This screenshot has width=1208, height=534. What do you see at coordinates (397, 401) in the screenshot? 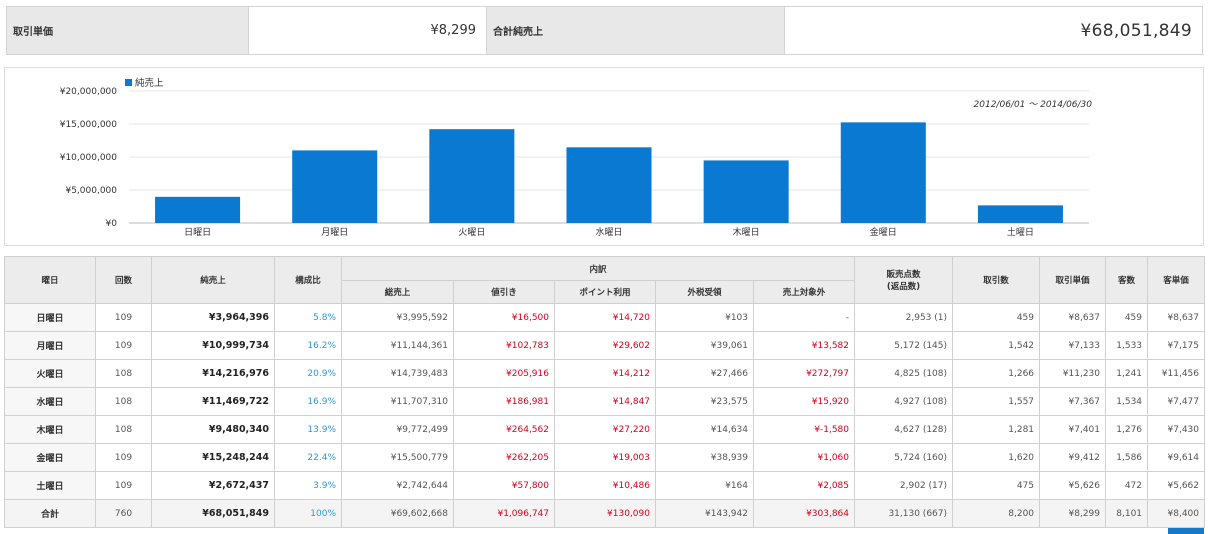
I see `cell-gross: ¥11,707,310` at bounding box center [397, 401].